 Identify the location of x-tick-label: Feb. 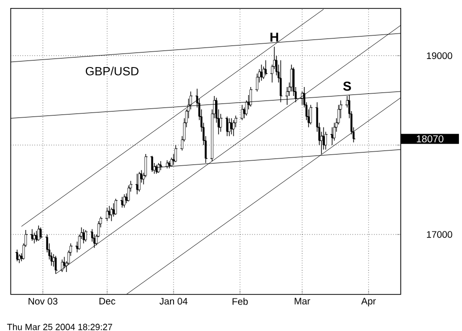
(240, 301).